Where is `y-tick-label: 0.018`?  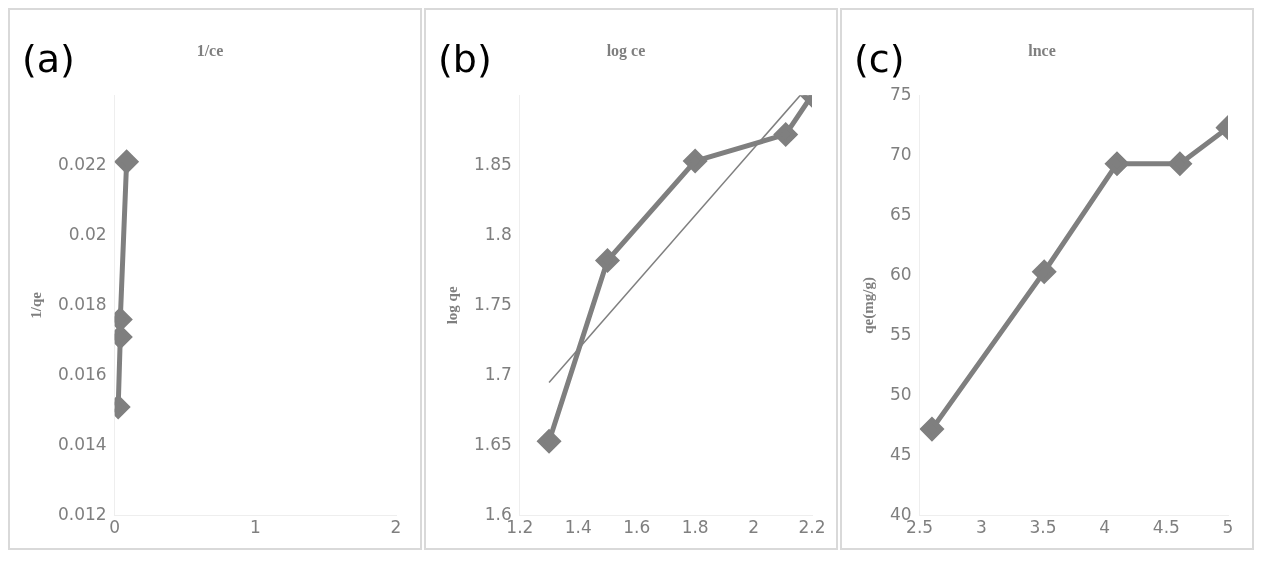 y-tick-label: 0.018 is located at coordinates (82, 303).